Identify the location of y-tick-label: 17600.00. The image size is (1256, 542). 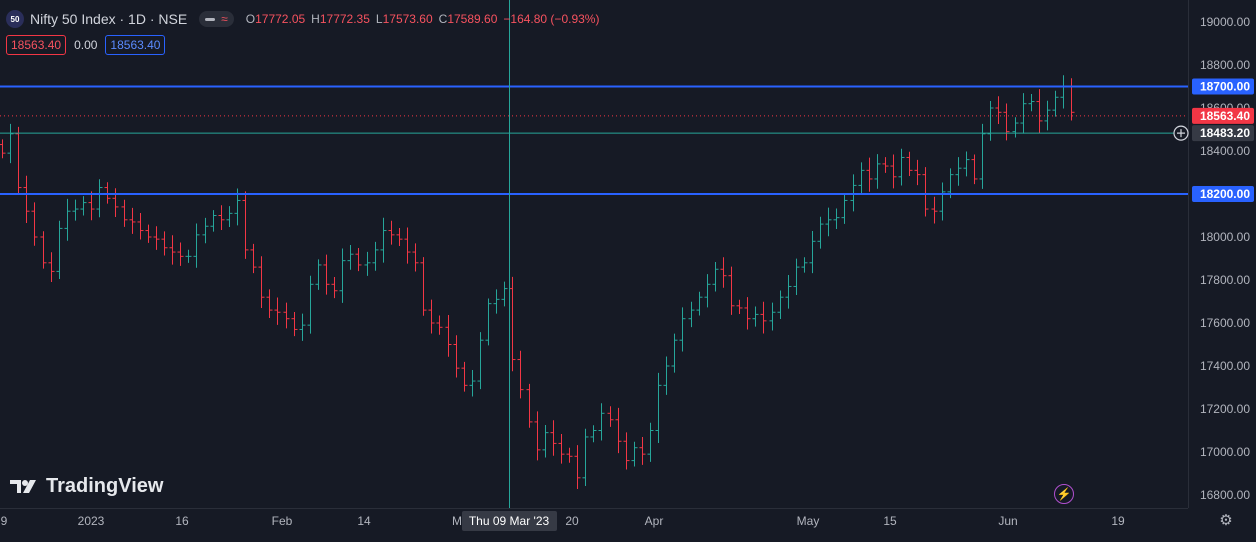
(1225, 323).